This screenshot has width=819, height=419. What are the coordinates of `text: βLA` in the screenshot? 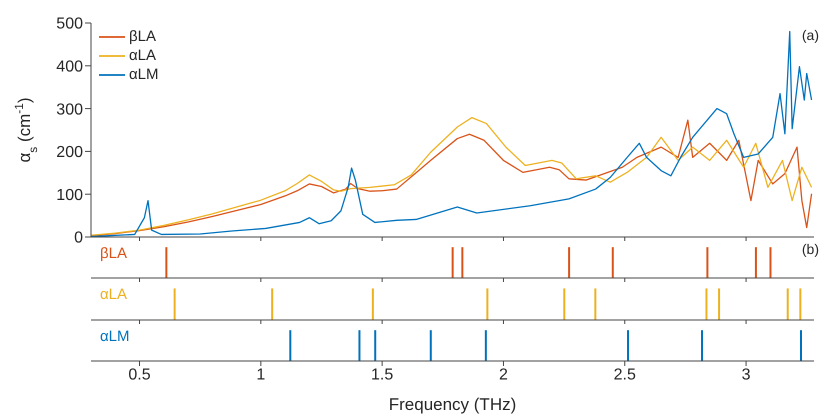 It's located at (113, 253).